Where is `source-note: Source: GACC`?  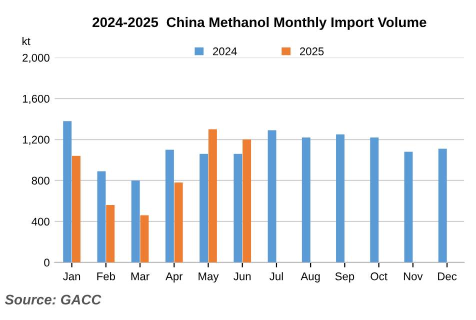 source-note: Source: GACC is located at coordinates (53, 299).